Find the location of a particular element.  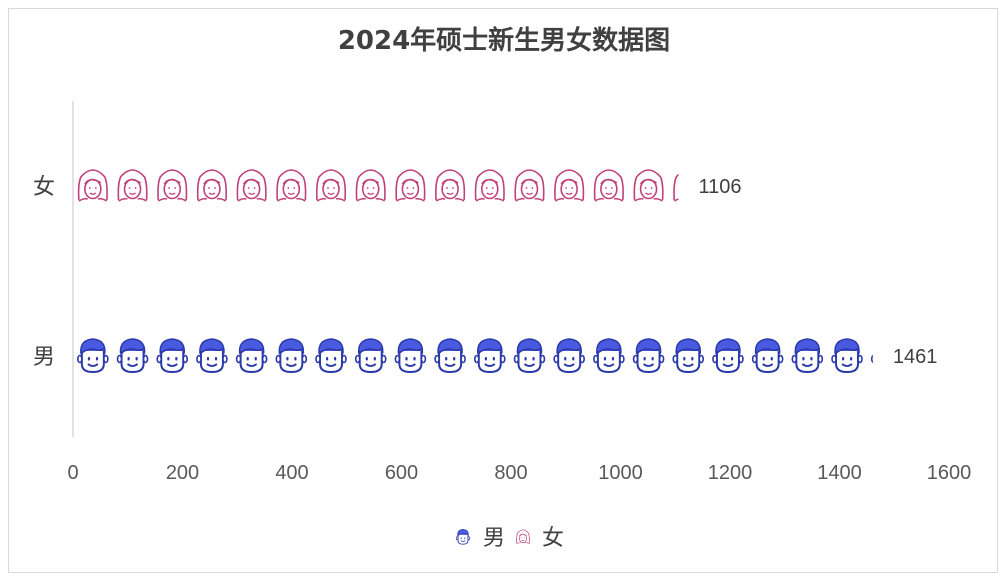

bar-male is located at coordinates (474, 355).